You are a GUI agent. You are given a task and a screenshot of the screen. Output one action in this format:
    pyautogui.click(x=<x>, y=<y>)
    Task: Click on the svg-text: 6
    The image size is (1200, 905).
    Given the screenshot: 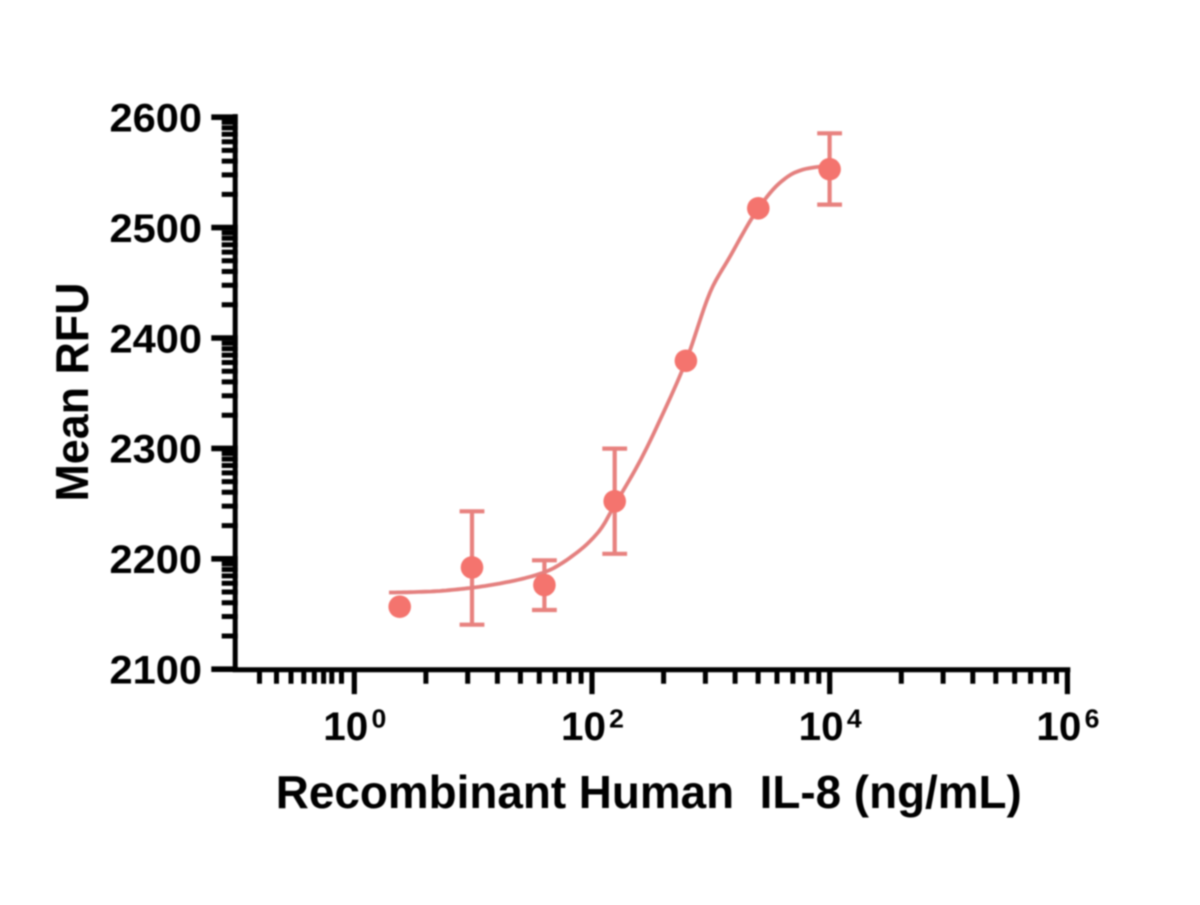 What is the action you would take?
    pyautogui.click(x=1092, y=719)
    